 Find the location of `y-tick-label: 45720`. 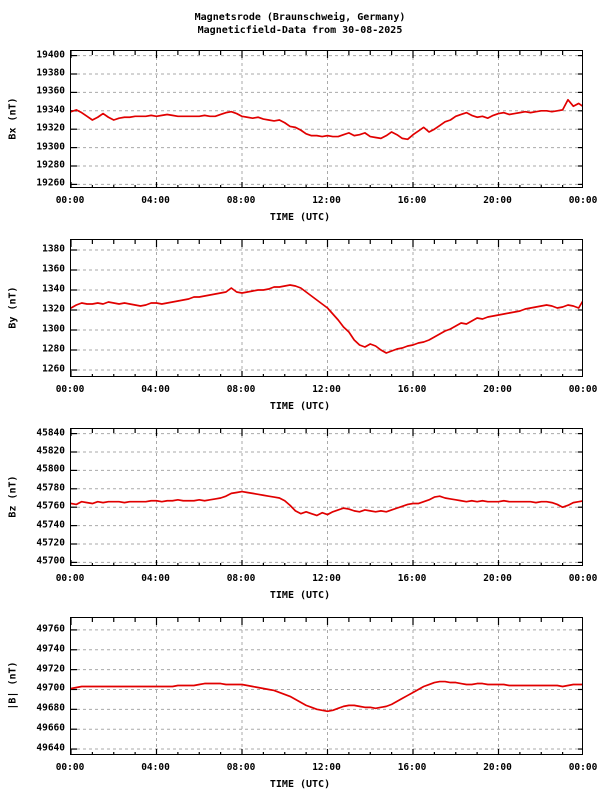

y-tick-label: 45720 is located at coordinates (50, 543).